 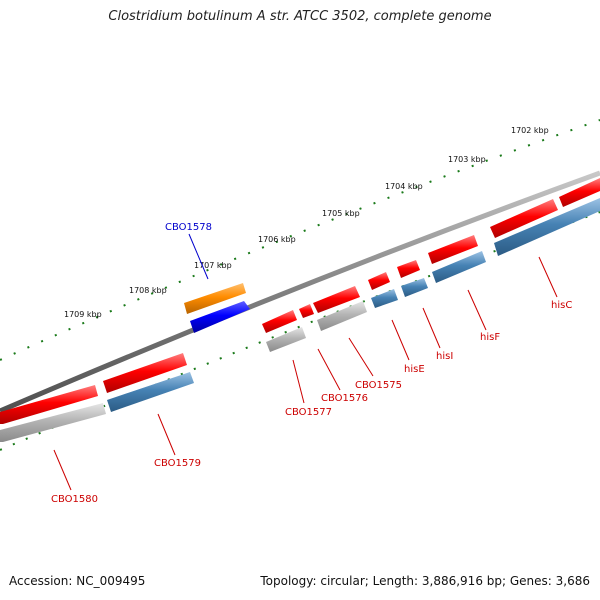 What do you see at coordinates (177, 463) in the screenshot?
I see `gene-label-cbo1579: CBO1579` at bounding box center [177, 463].